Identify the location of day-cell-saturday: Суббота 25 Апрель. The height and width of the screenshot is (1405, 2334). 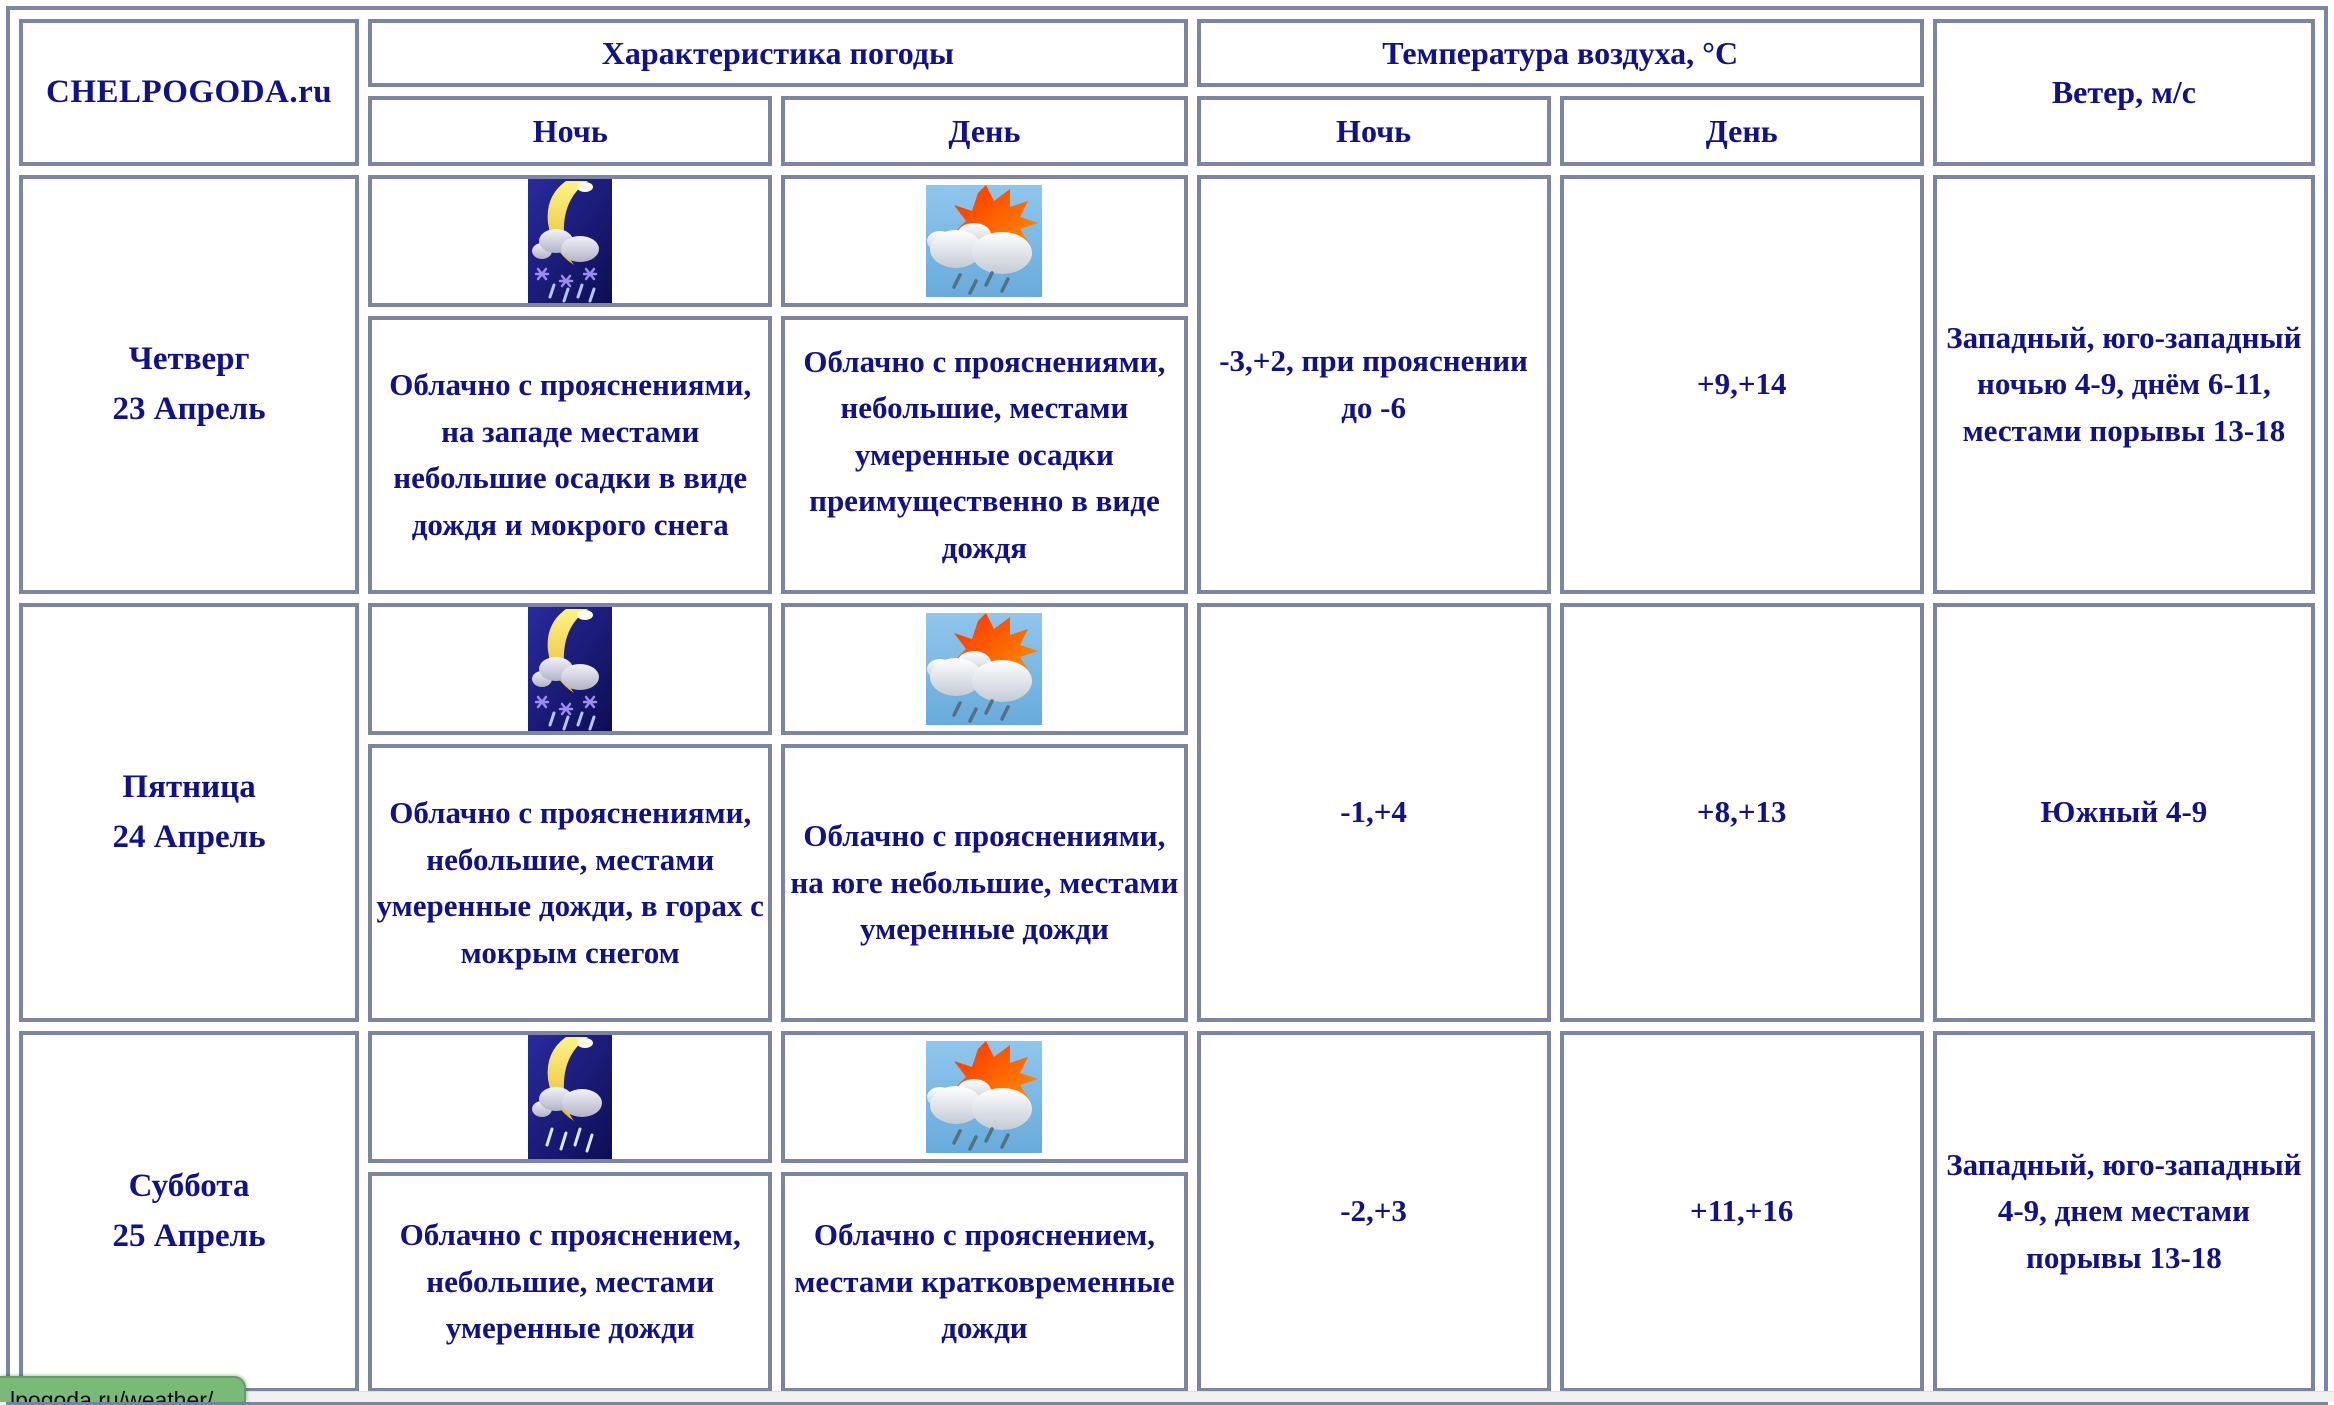
(189, 1211).